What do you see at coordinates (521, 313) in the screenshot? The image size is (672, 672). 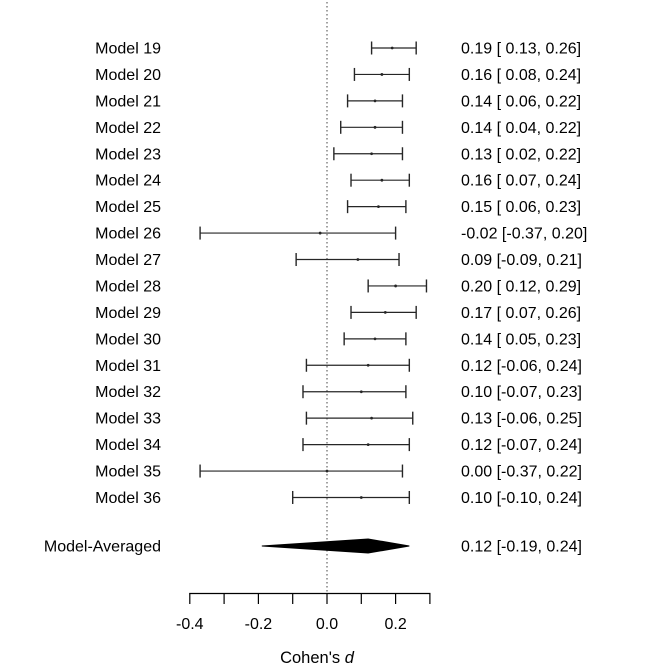 I see `row-annotation: 0.17 [ 0.07, 0.26]` at bounding box center [521, 313].